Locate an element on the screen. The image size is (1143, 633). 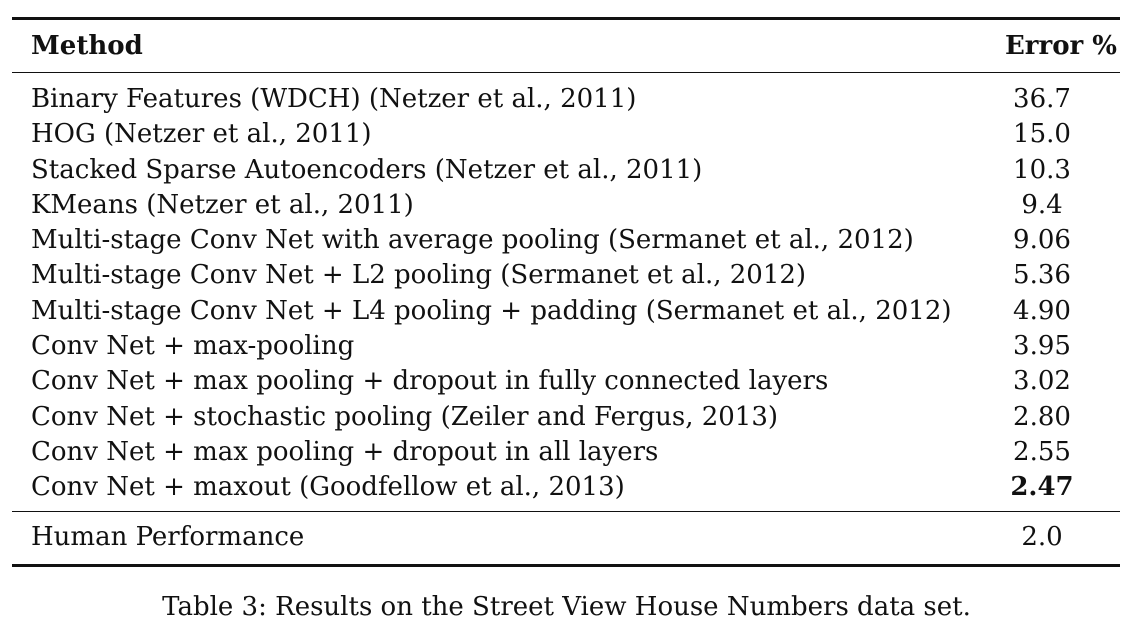
row-error: 10.3 is located at coordinates (1042, 169).